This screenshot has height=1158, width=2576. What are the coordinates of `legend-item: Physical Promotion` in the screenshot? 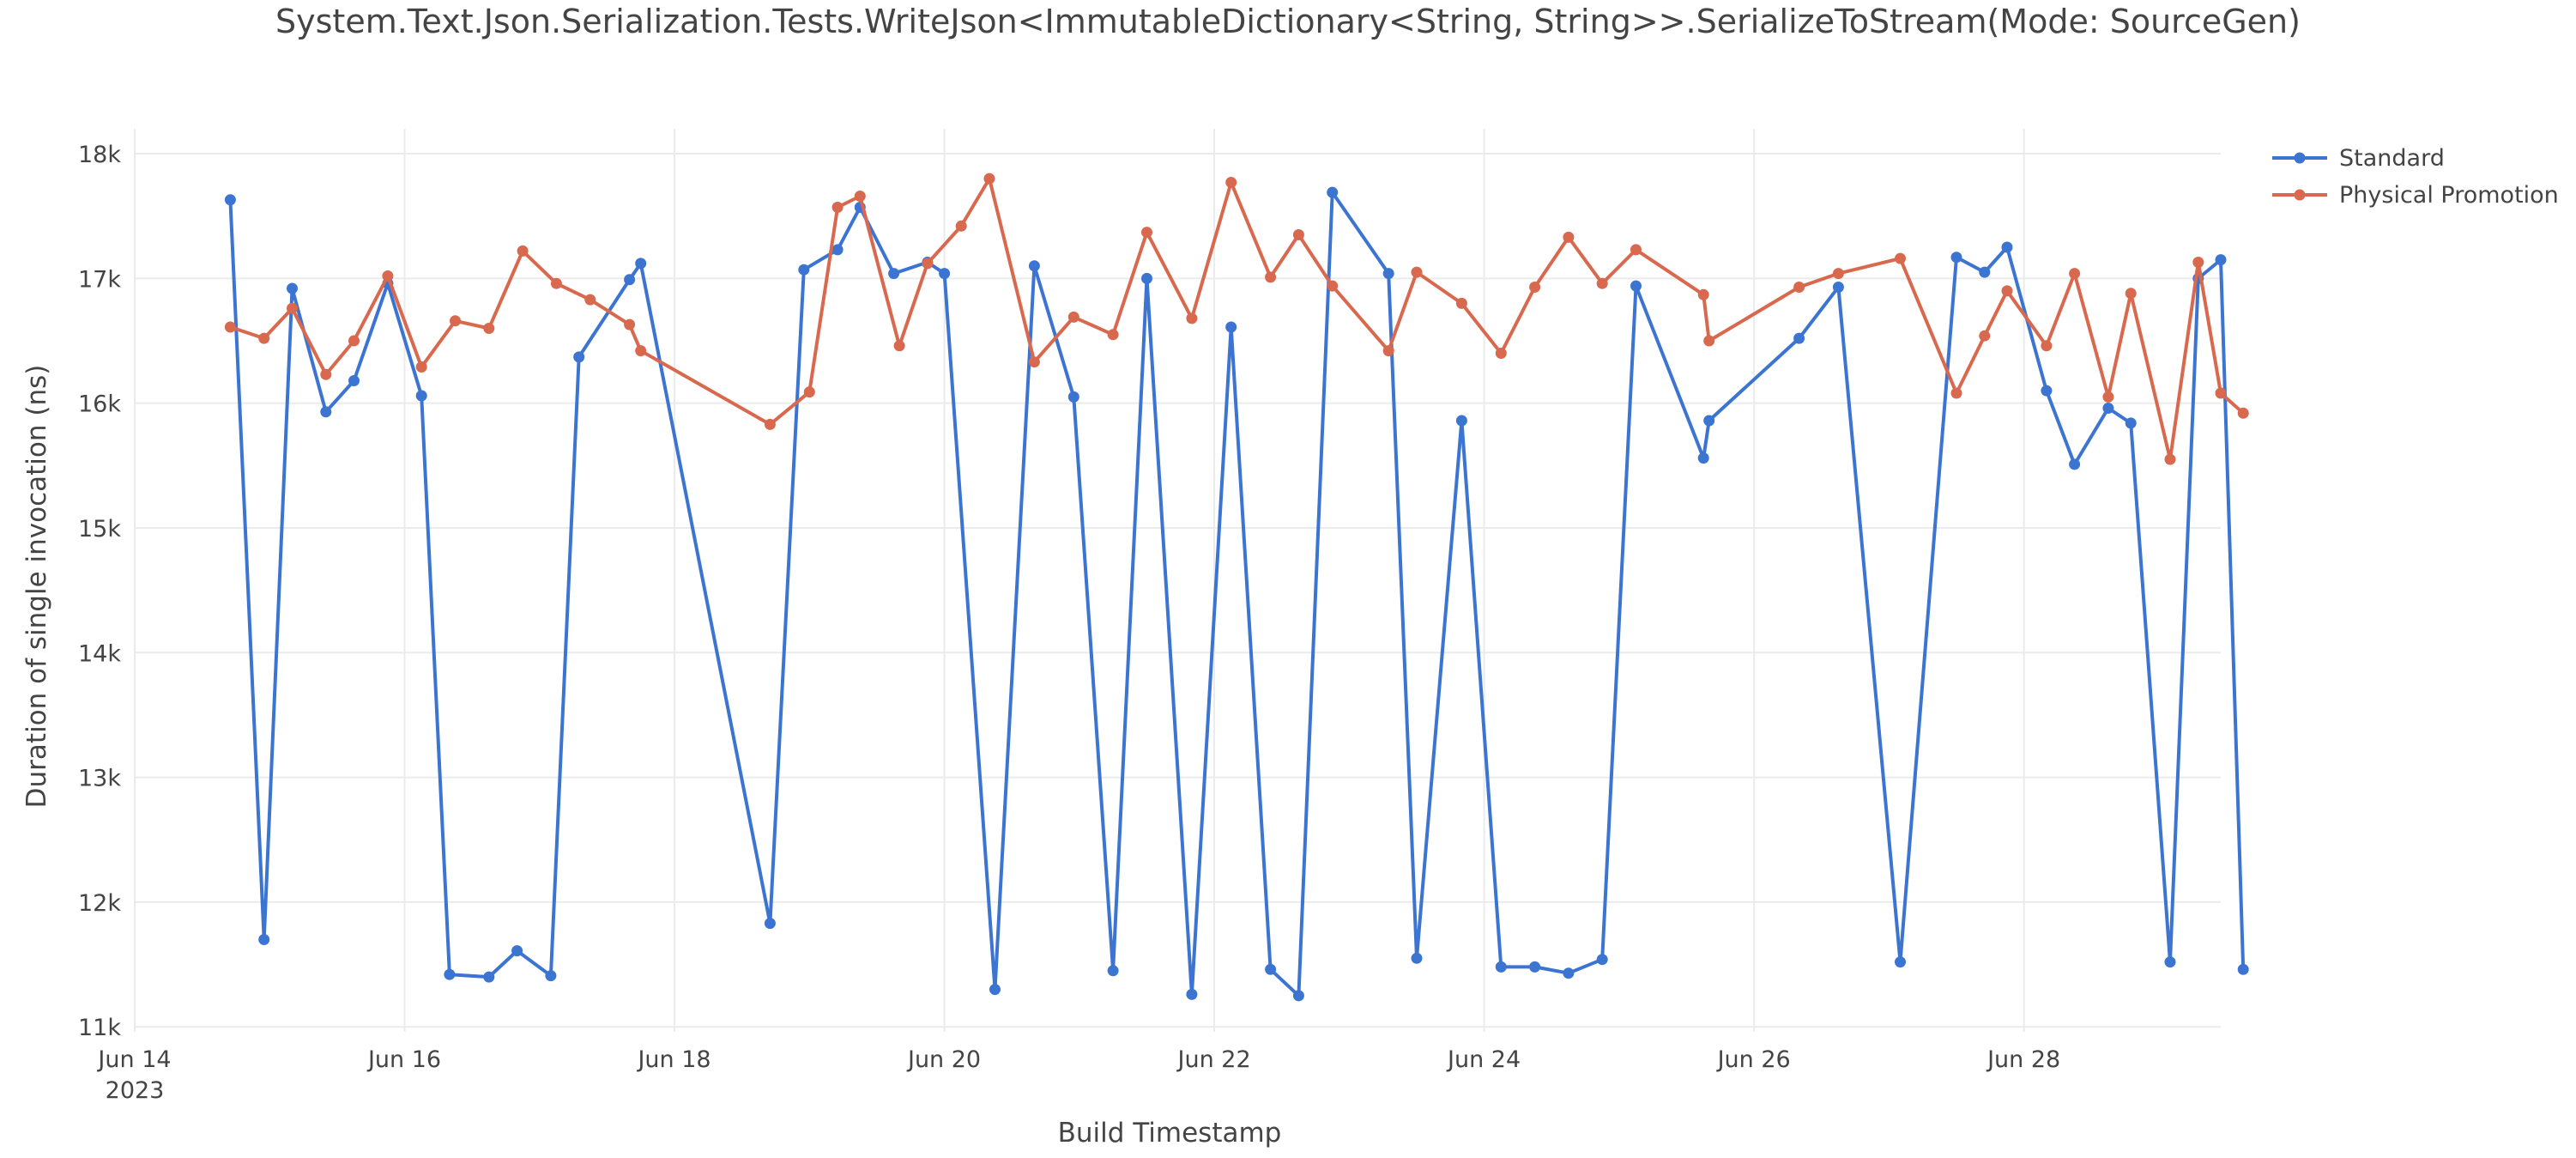 It's located at (2415, 195).